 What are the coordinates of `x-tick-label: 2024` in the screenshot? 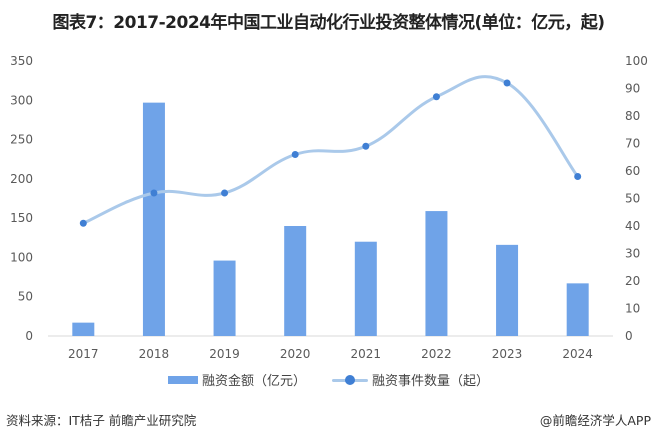 It's located at (577, 354).